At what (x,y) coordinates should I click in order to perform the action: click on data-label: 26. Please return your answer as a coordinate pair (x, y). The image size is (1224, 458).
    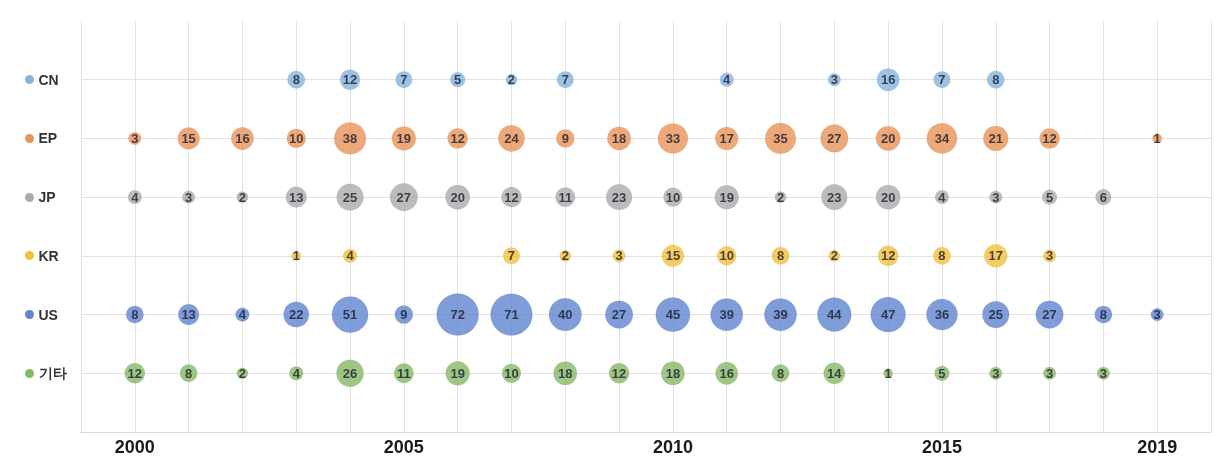
    Looking at the image, I should click on (350, 373).